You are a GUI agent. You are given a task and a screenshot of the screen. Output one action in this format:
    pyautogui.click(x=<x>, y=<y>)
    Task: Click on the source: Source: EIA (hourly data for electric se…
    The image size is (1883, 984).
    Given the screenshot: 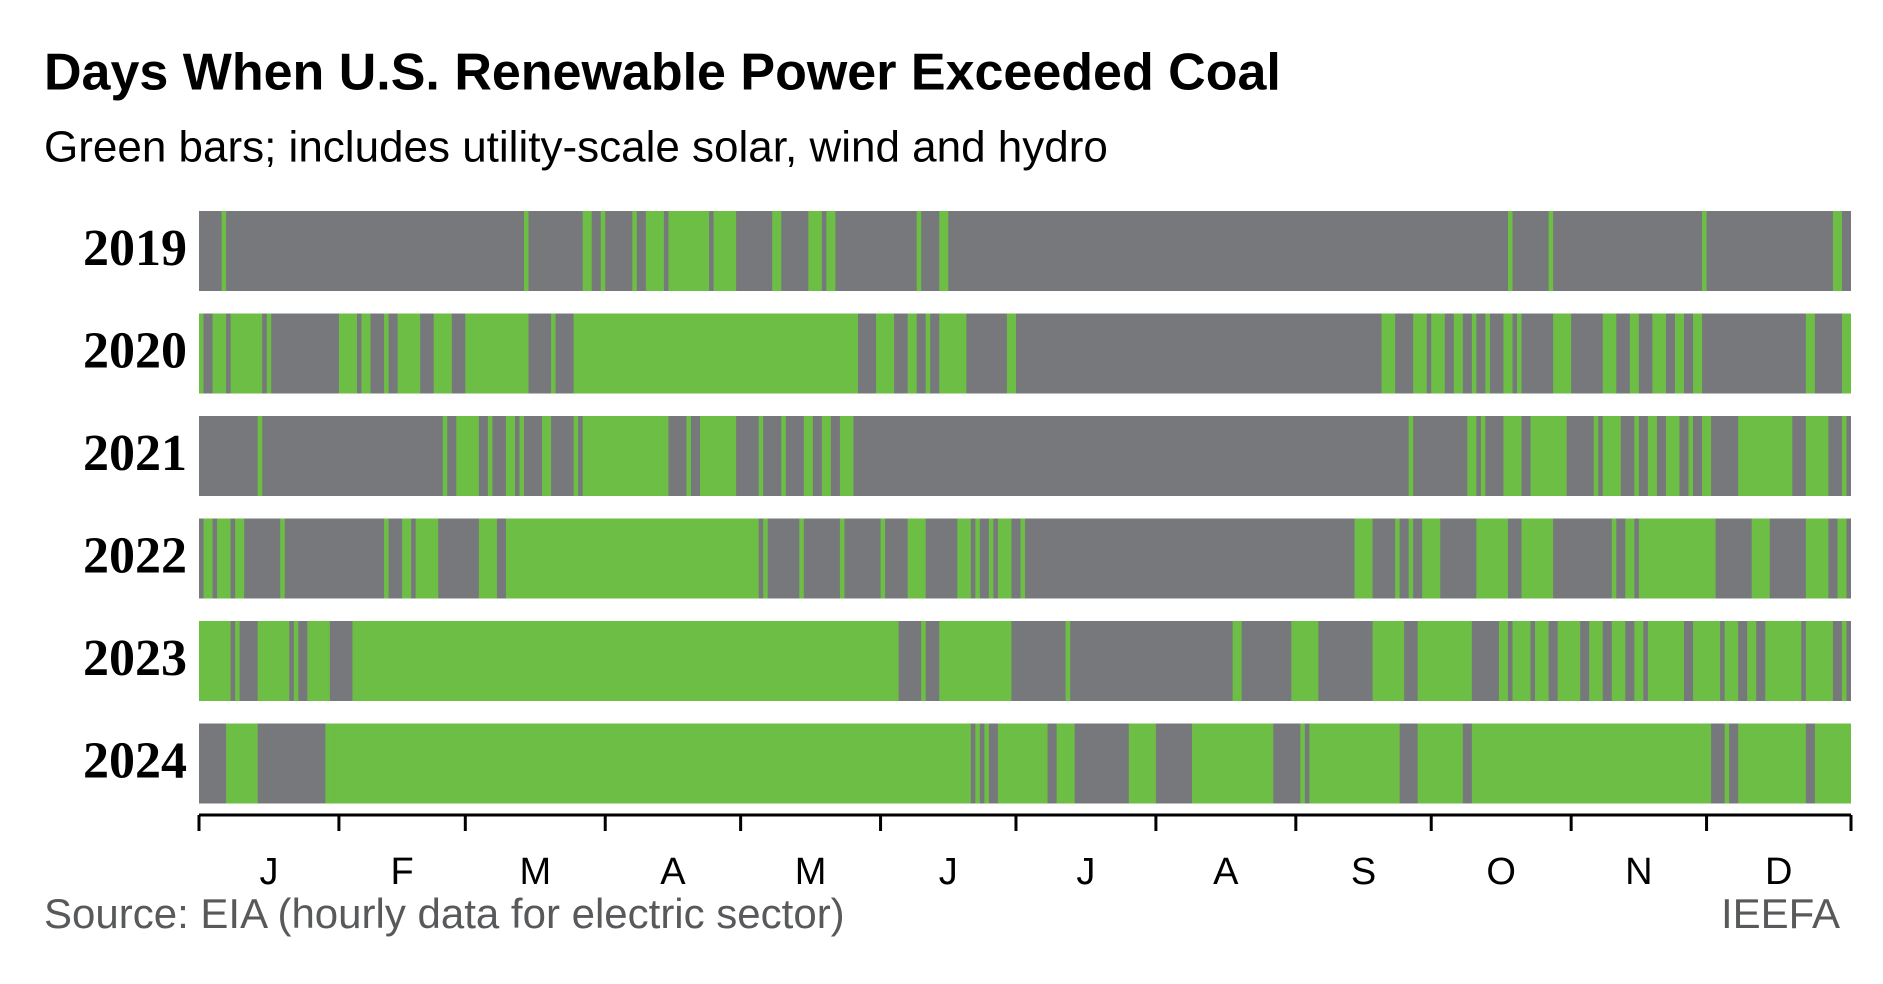 What is the action you would take?
    pyautogui.click(x=444, y=913)
    